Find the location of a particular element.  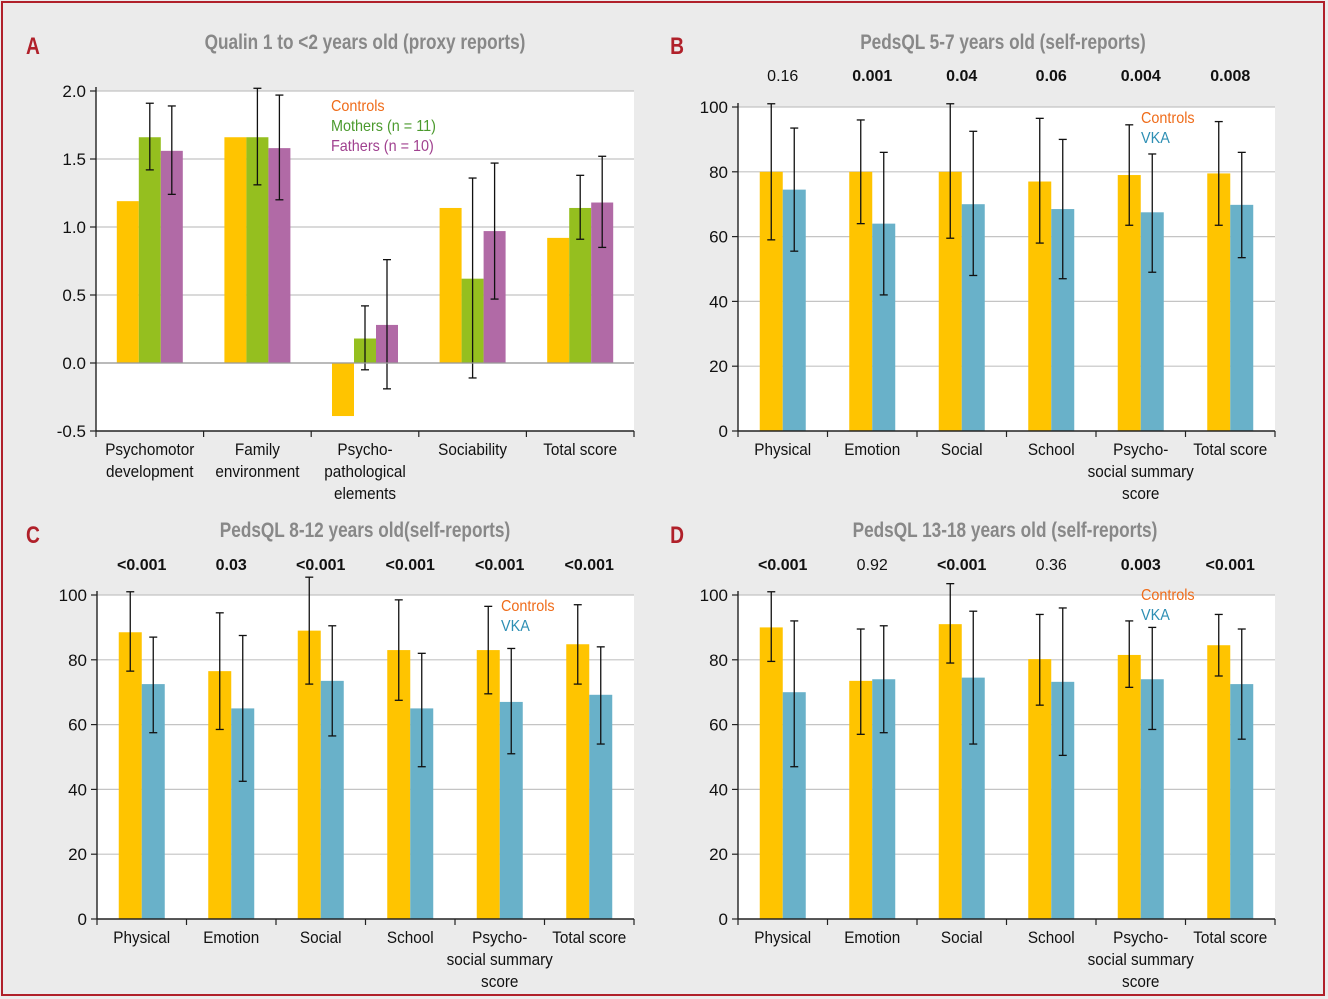

p-value-label: 0.06 is located at coordinates (1051, 76).